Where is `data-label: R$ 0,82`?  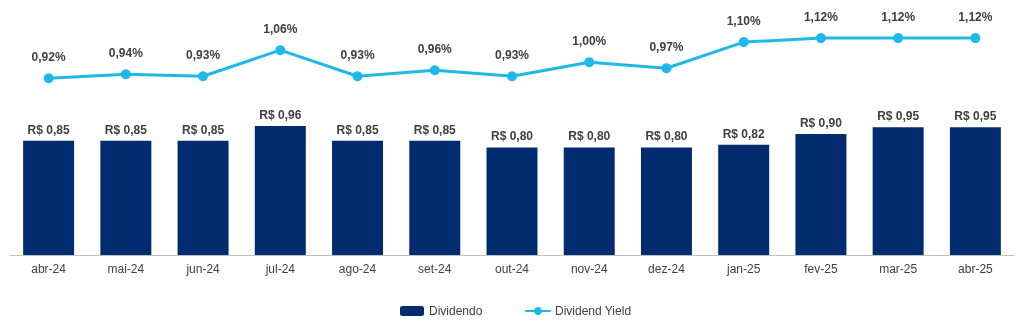 data-label: R$ 0,82 is located at coordinates (744, 133).